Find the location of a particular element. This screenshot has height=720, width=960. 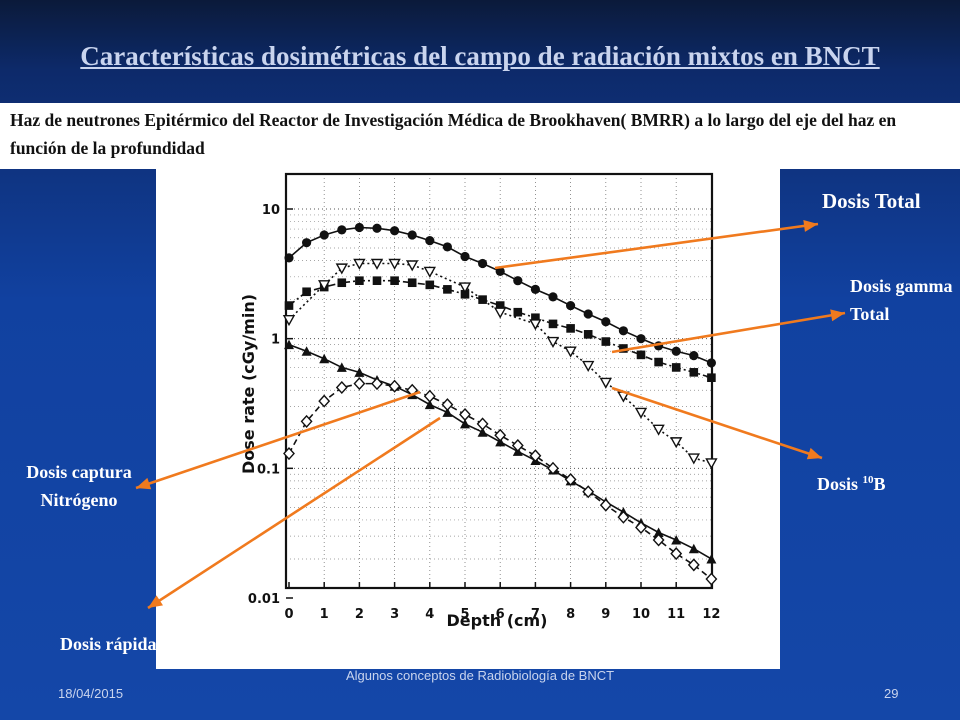

x-tick-label: 11 is located at coordinates (676, 614).